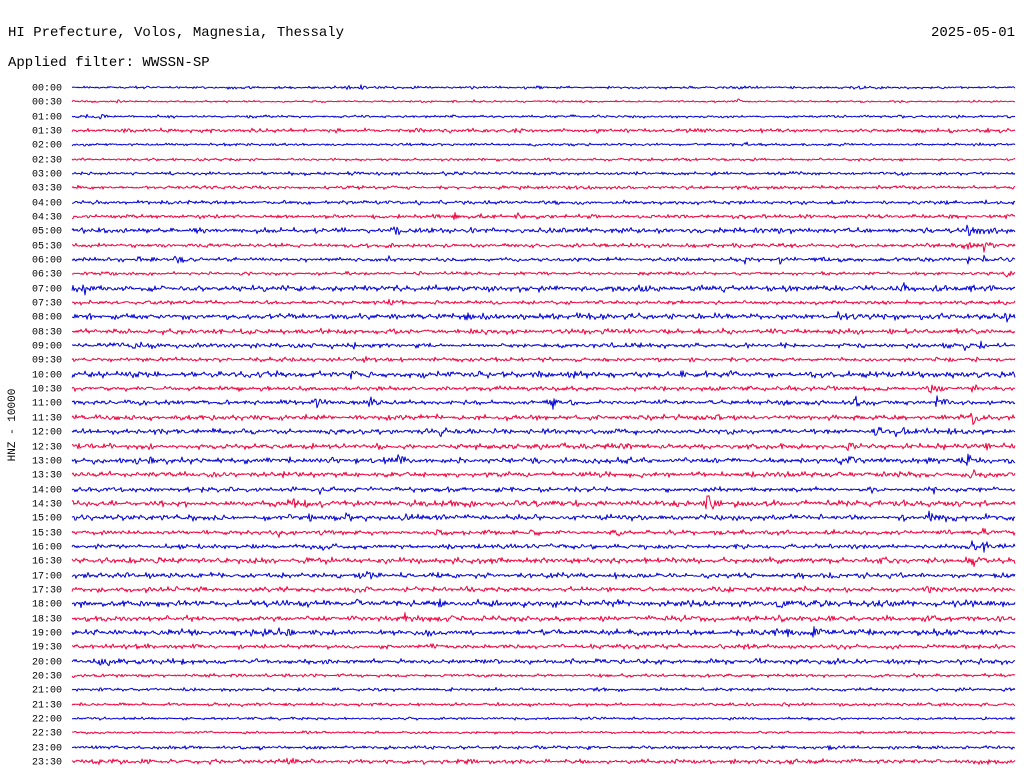 The image size is (1024, 780). What do you see at coordinates (47, 591) in the screenshot?
I see `time-label: 17:30` at bounding box center [47, 591].